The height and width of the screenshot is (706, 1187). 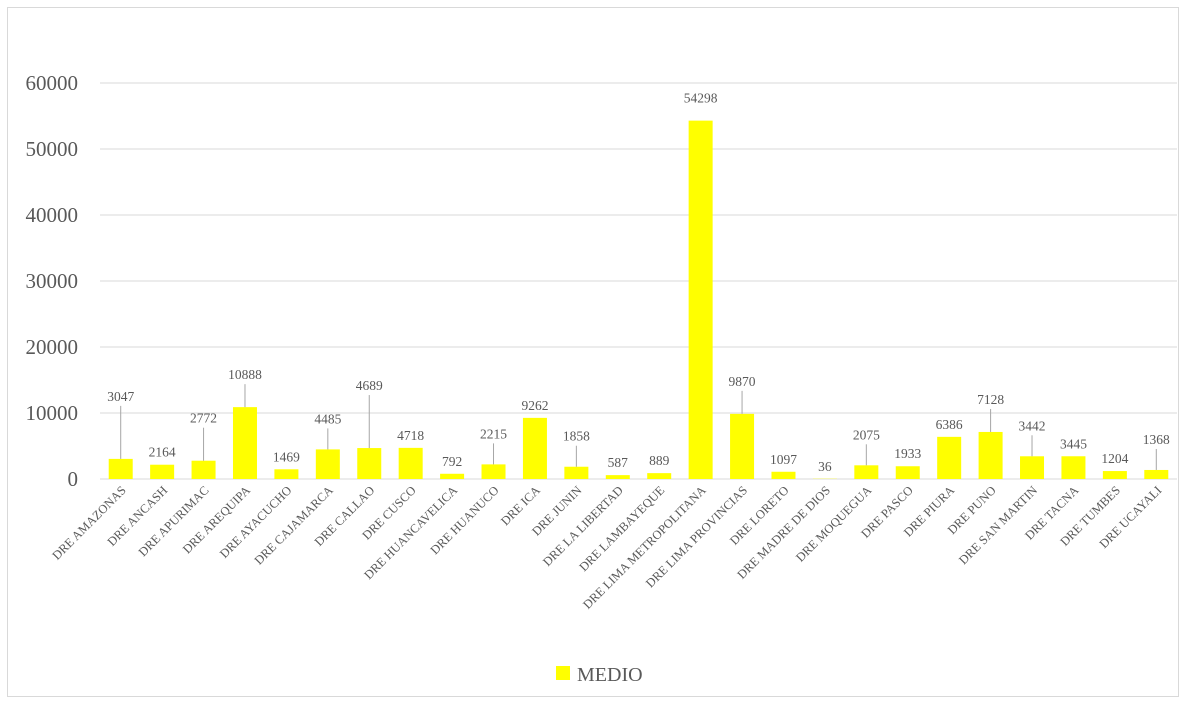 What do you see at coordinates (286, 456) in the screenshot?
I see `data-label: 1469` at bounding box center [286, 456].